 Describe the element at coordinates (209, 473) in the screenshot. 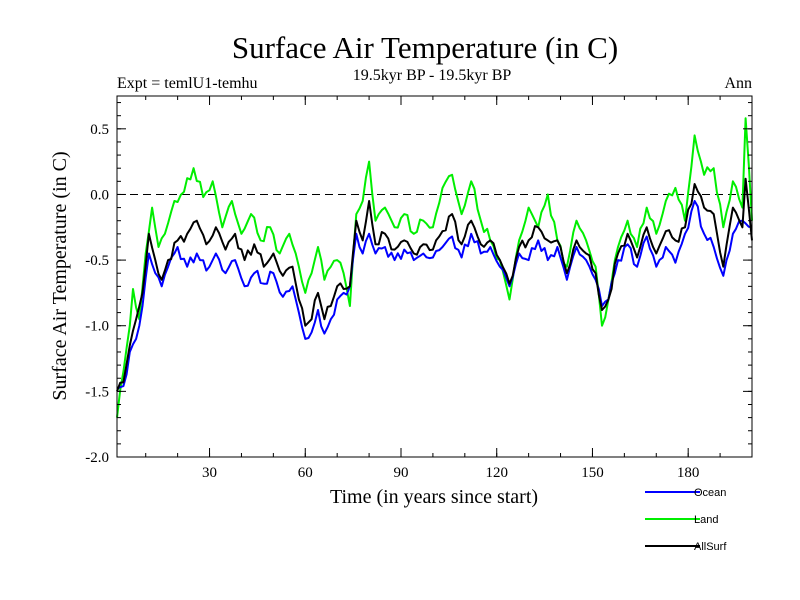

I see `x-tick-label: 30` at that location.